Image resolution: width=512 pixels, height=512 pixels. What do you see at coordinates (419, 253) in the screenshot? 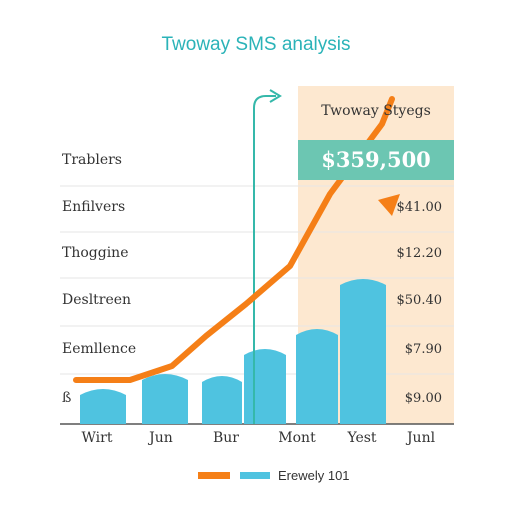
I see `value-label: $12.20` at bounding box center [419, 253].